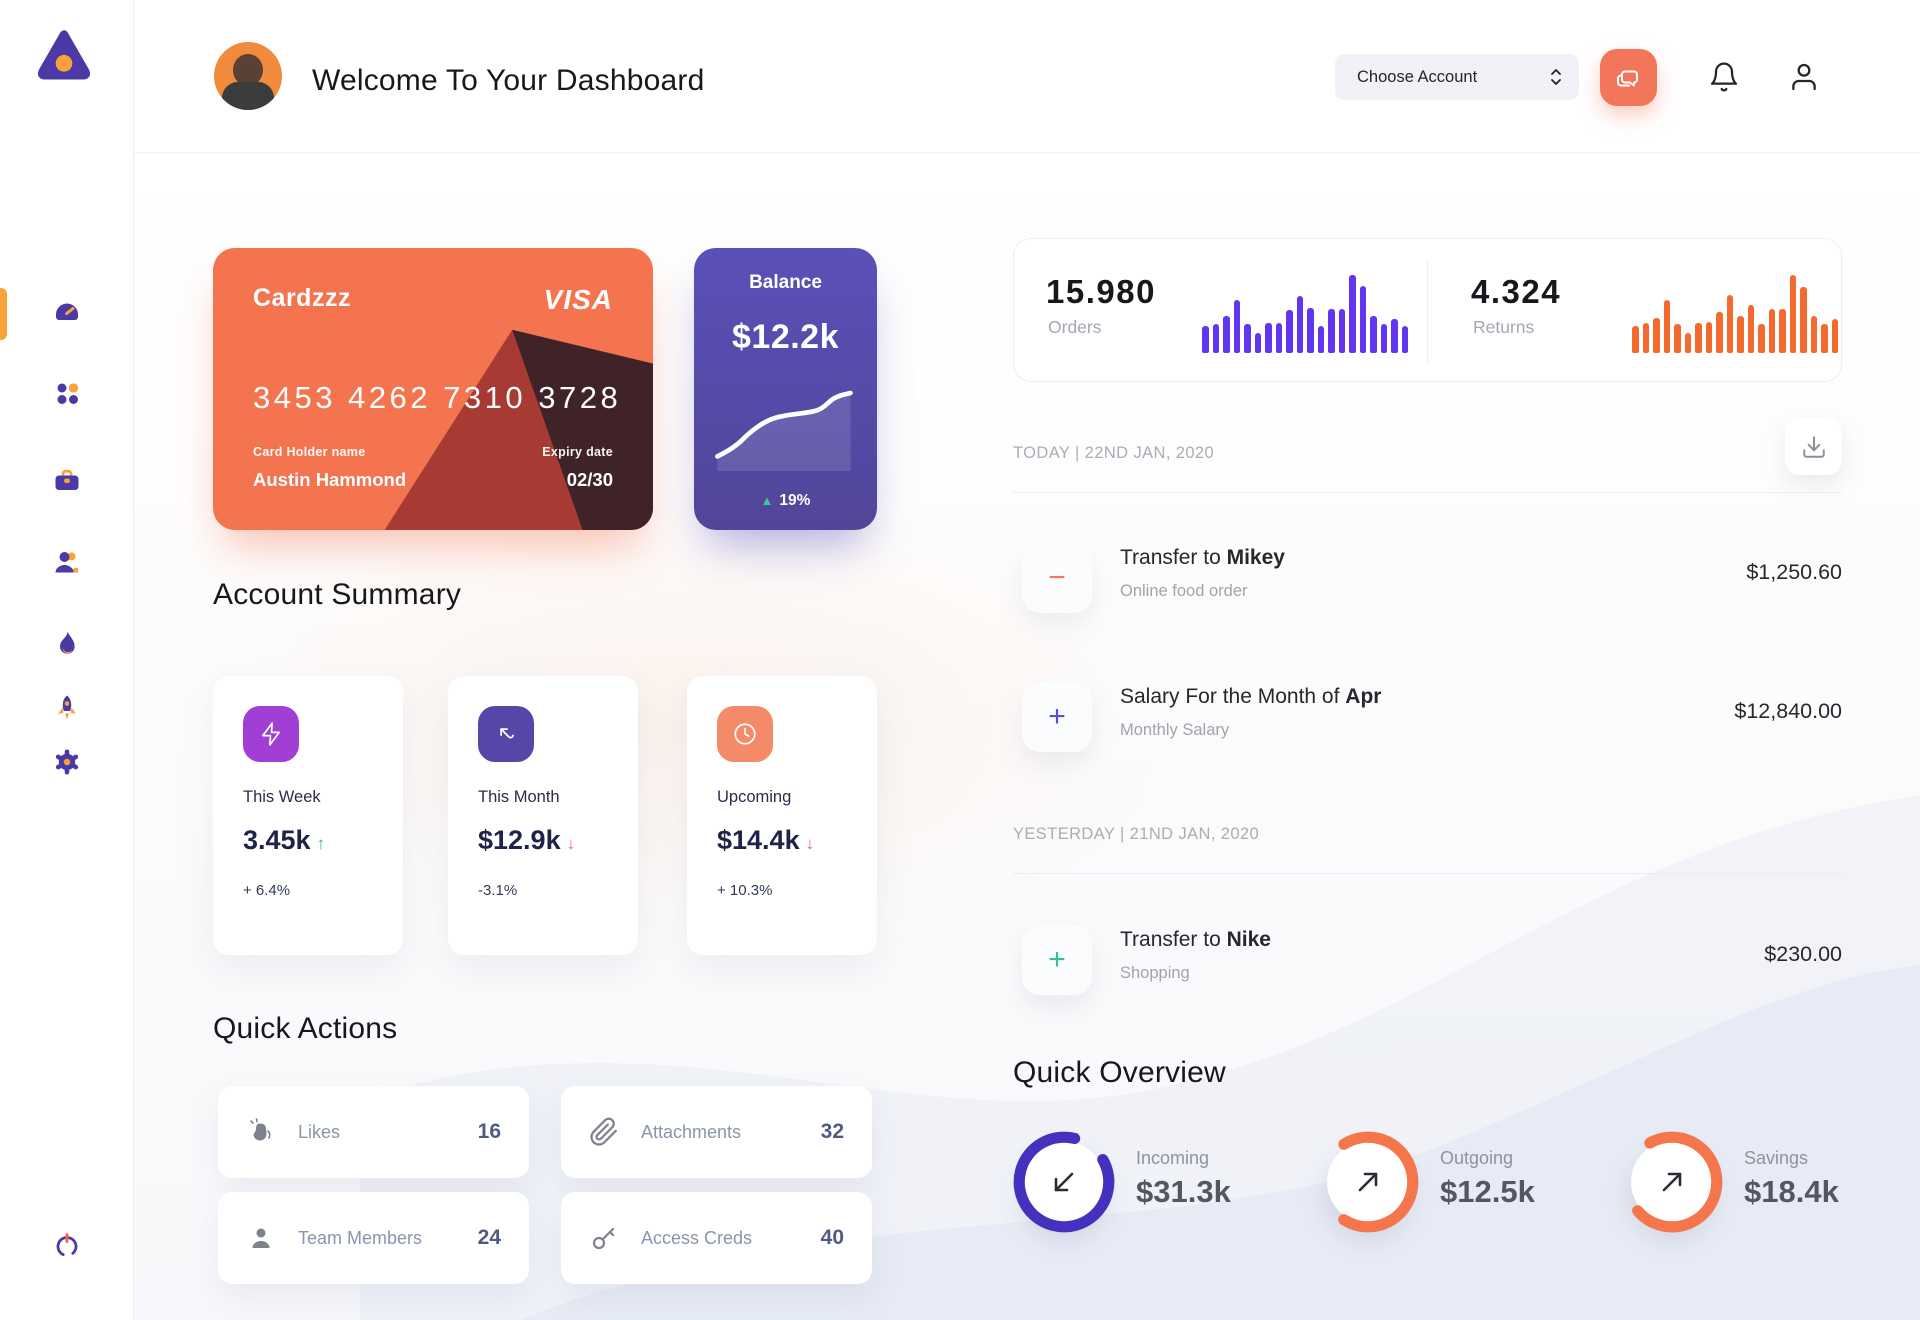 Image resolution: width=1920 pixels, height=1320 pixels. Describe the element at coordinates (697, 1237) in the screenshot. I see `quick-action-label: Access Creds` at that location.